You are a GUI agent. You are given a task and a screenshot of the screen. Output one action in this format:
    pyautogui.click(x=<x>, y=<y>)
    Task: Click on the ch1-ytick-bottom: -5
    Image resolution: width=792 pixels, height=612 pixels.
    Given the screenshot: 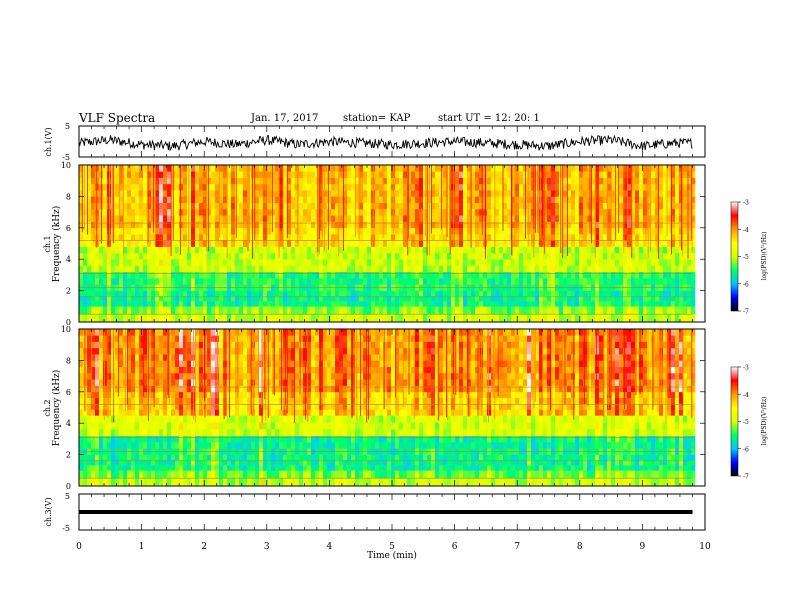 What is the action you would take?
    pyautogui.click(x=66, y=157)
    